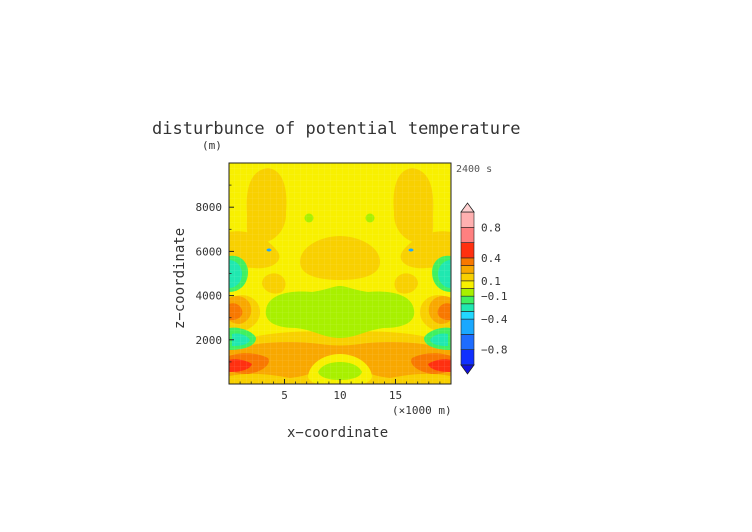  What do you see at coordinates (395, 395) in the screenshot?
I see `x-tick-label: 15` at bounding box center [395, 395].